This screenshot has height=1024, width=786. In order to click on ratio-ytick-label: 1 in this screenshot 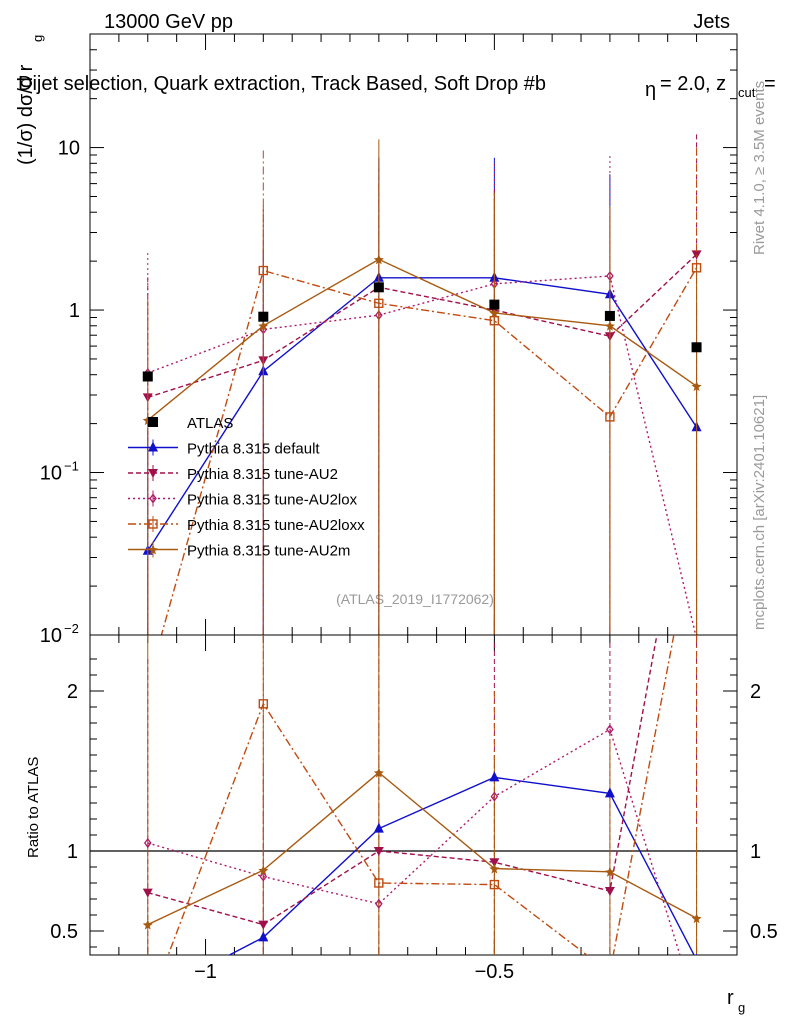, I will do `click(72, 852)`.